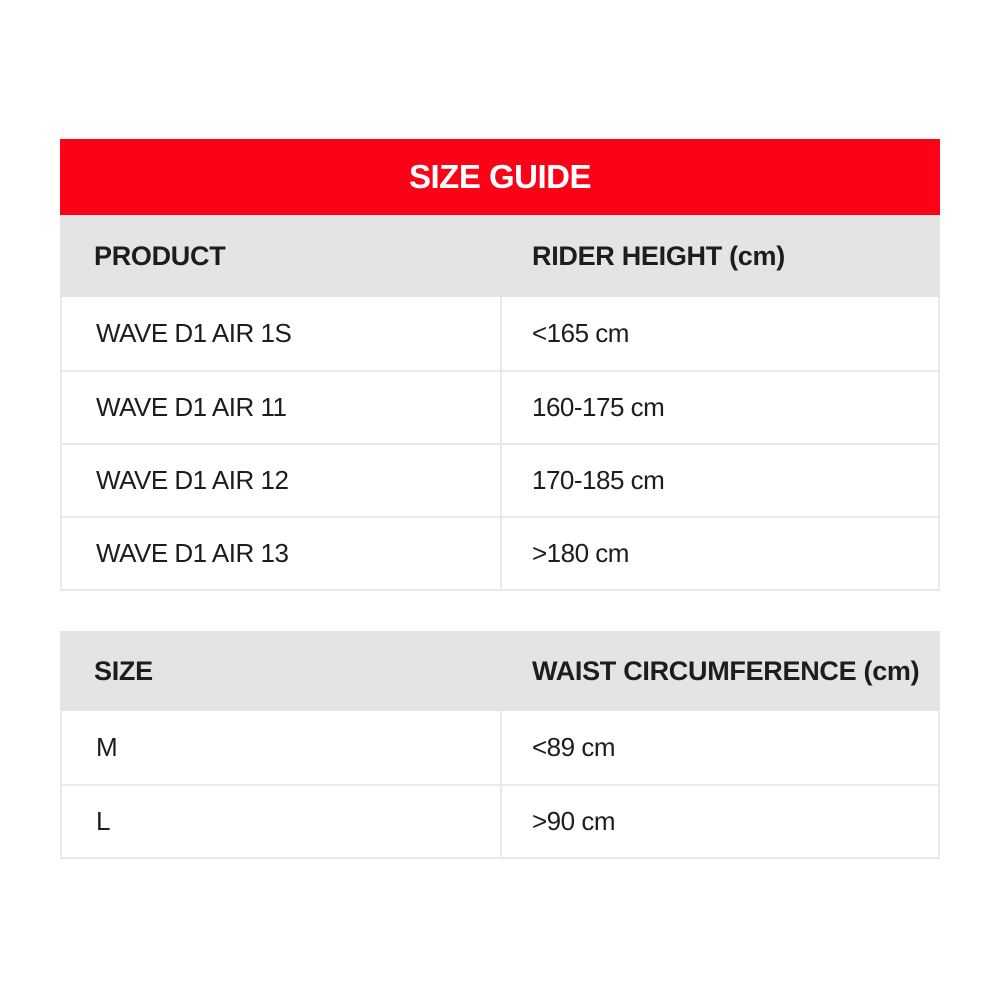 This screenshot has height=1000, width=1000. Describe the element at coordinates (726, 670) in the screenshot. I see `column-header-waist-circumference: WAIST CIRCUMFERENCE (cm)` at that location.